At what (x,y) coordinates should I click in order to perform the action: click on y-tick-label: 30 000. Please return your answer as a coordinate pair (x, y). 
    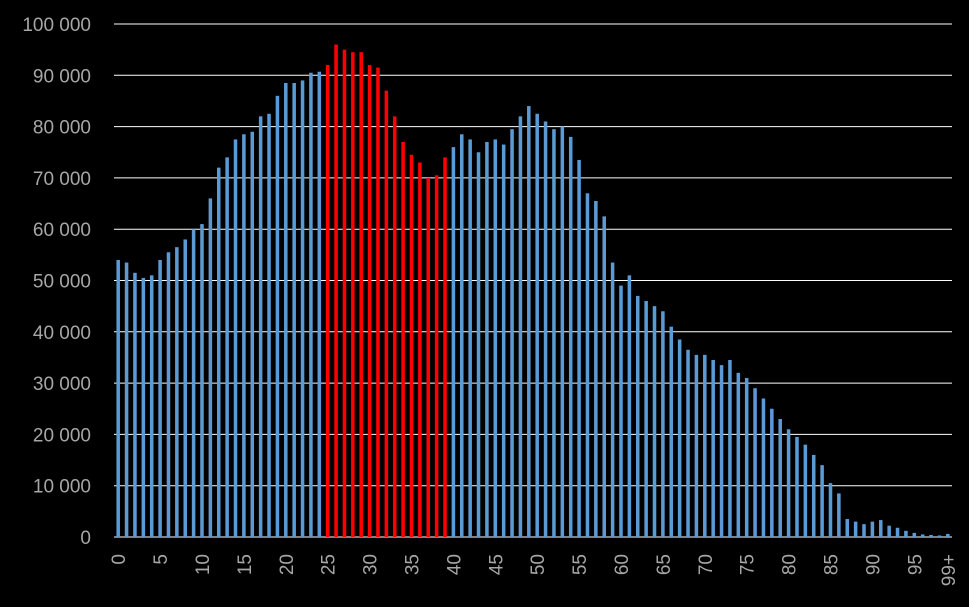
    Looking at the image, I should click on (62, 384).